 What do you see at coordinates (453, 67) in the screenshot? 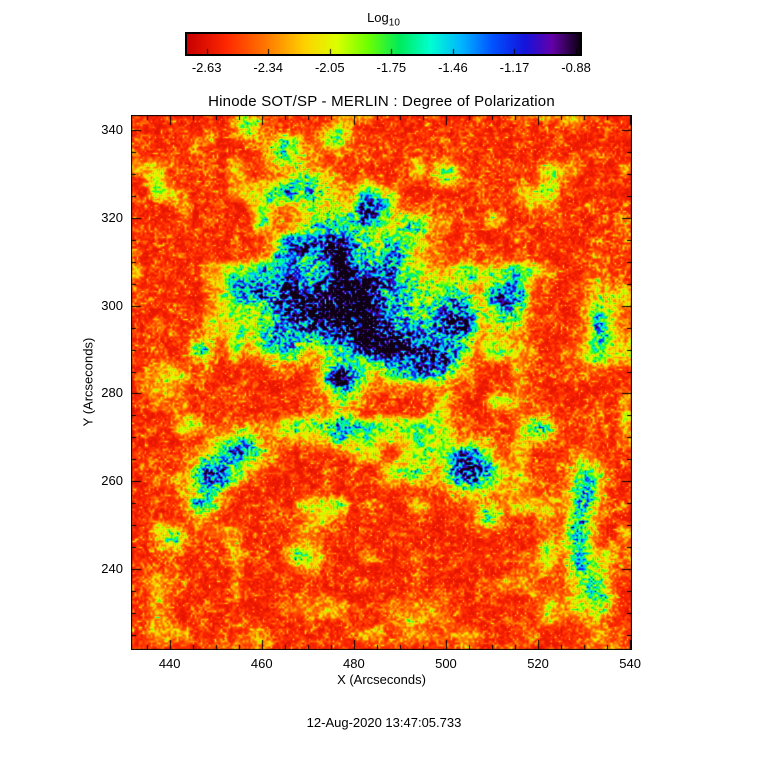
I see `colorbar-tick-label: -1.46` at bounding box center [453, 67].